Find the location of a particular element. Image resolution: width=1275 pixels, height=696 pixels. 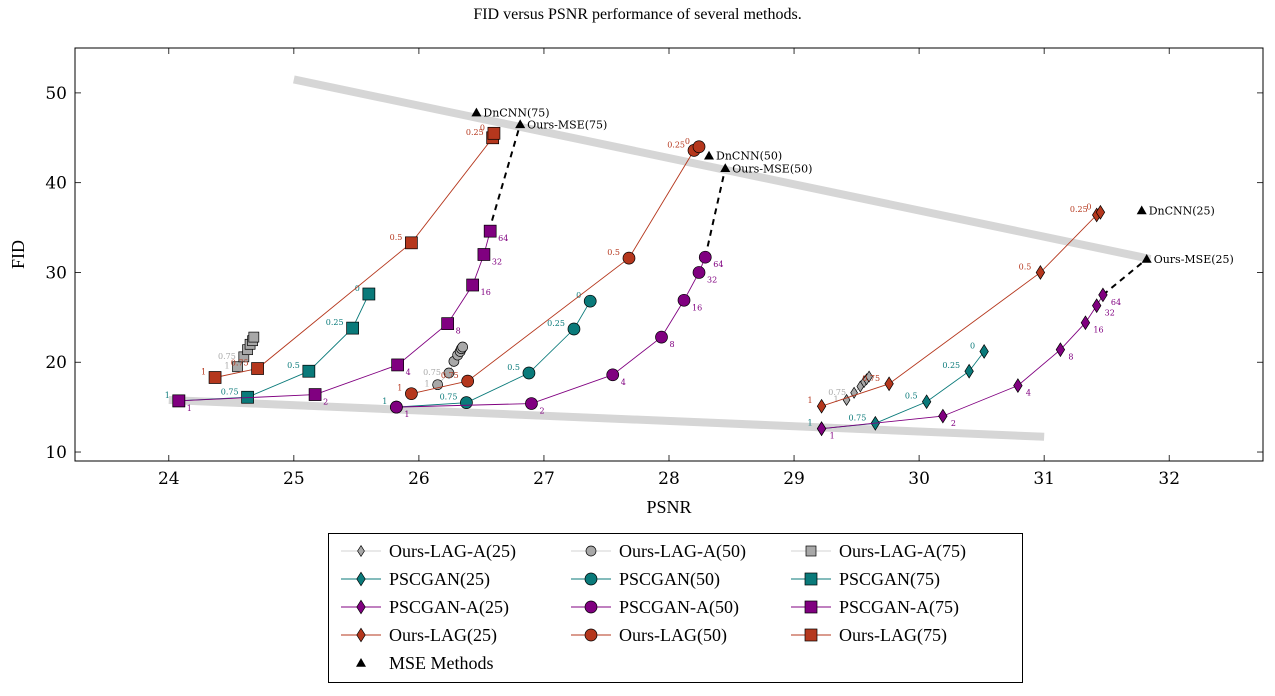

data-label: Ours-MSE(25) is located at coordinates (1194, 259).